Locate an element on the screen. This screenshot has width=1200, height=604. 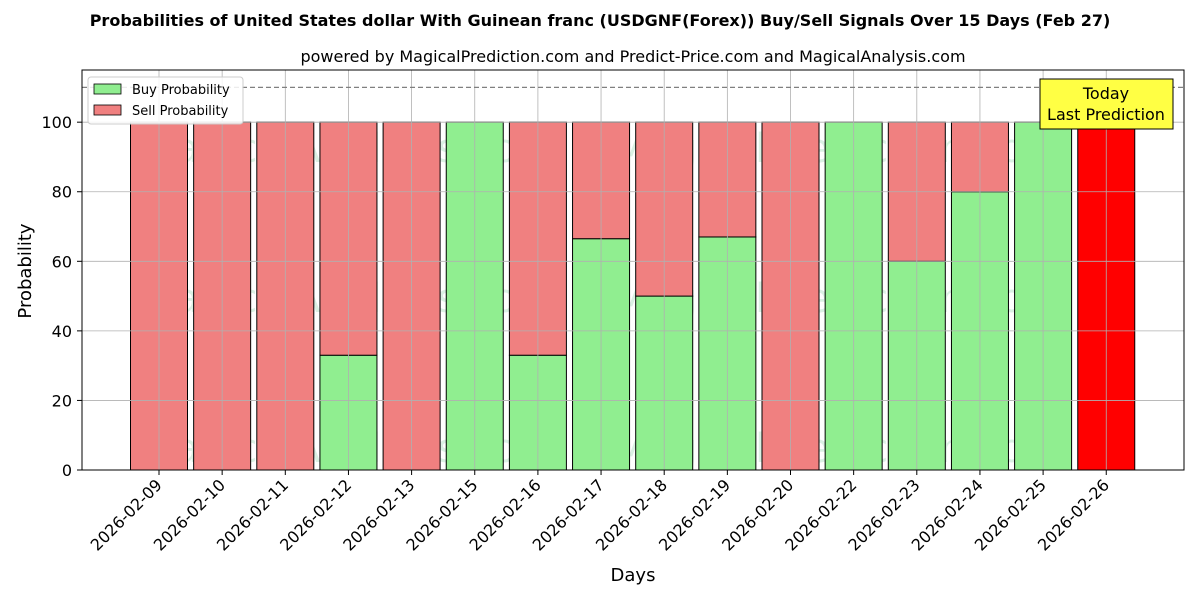
y-tick-label: 0 is located at coordinates (67, 470).